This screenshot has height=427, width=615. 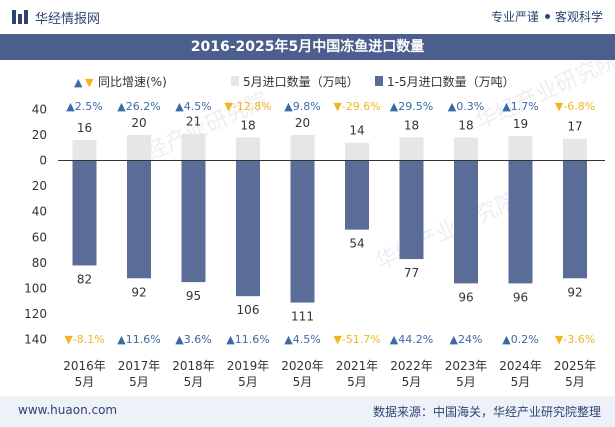 What do you see at coordinates (84, 339) in the screenshot?
I see `cumulative-growth-label: ▼-8.1%` at bounding box center [84, 339].